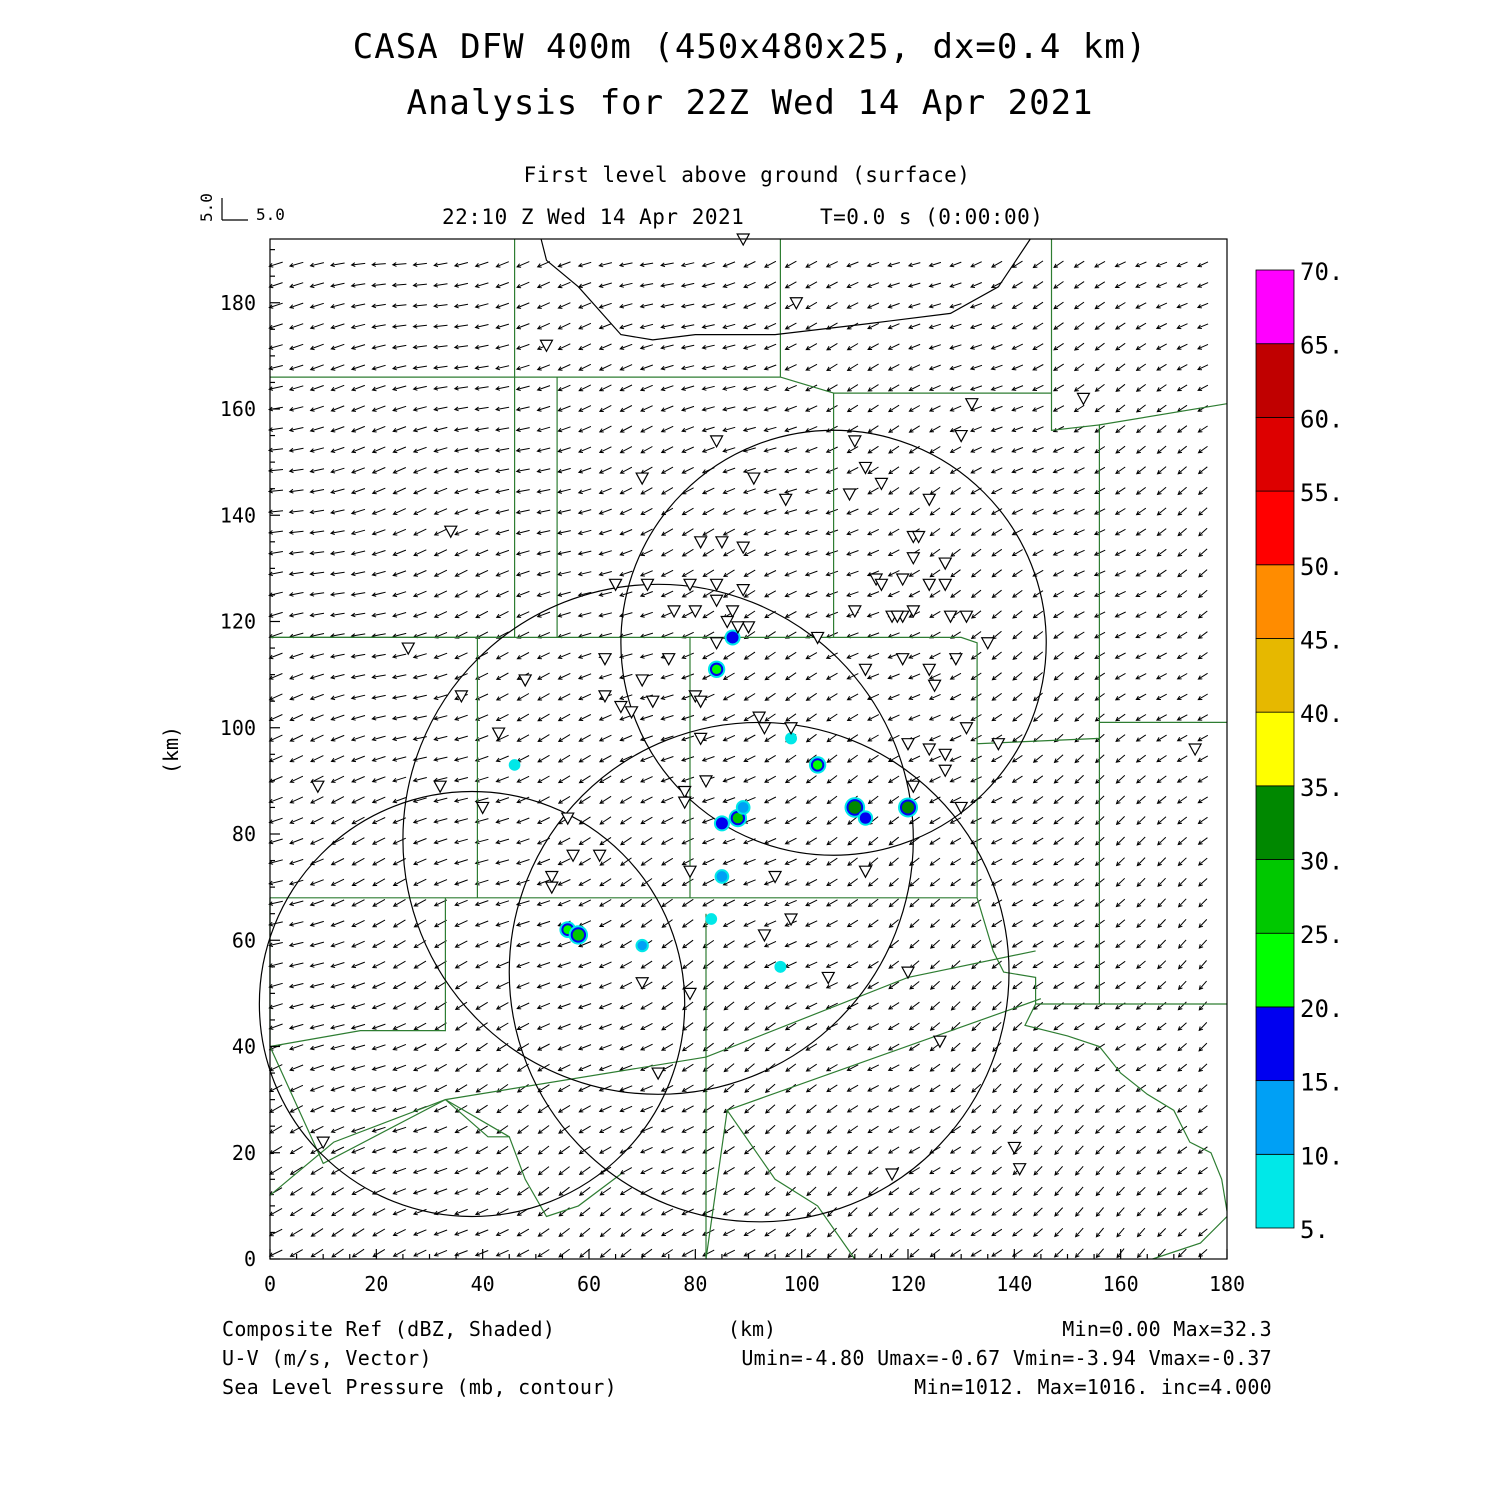 The image size is (1500, 1500). Describe the element at coordinates (270, 214) in the screenshot. I see `vector-ref-x: 5.0` at that location.